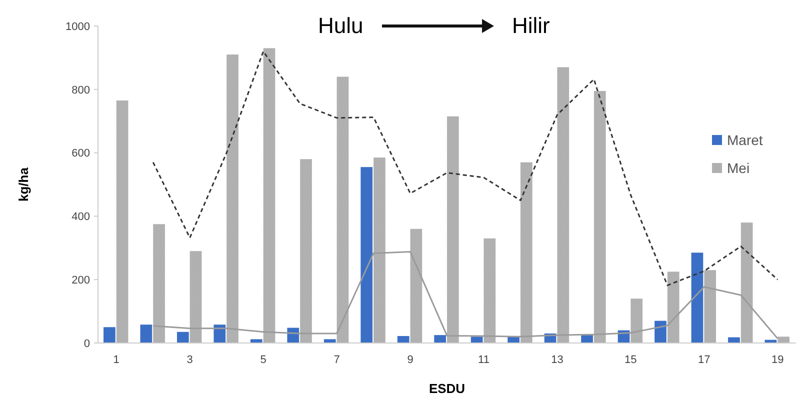  What do you see at coordinates (263, 360) in the screenshot?
I see `x-tick-label: 5` at bounding box center [263, 360].